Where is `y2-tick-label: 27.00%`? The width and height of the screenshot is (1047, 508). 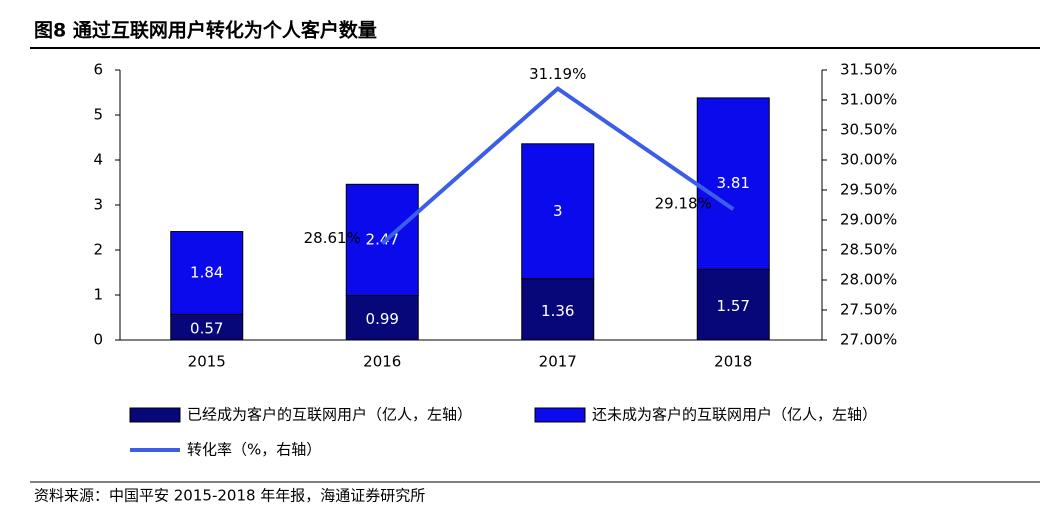 y2-tick-label: 27.00% is located at coordinates (868, 340).